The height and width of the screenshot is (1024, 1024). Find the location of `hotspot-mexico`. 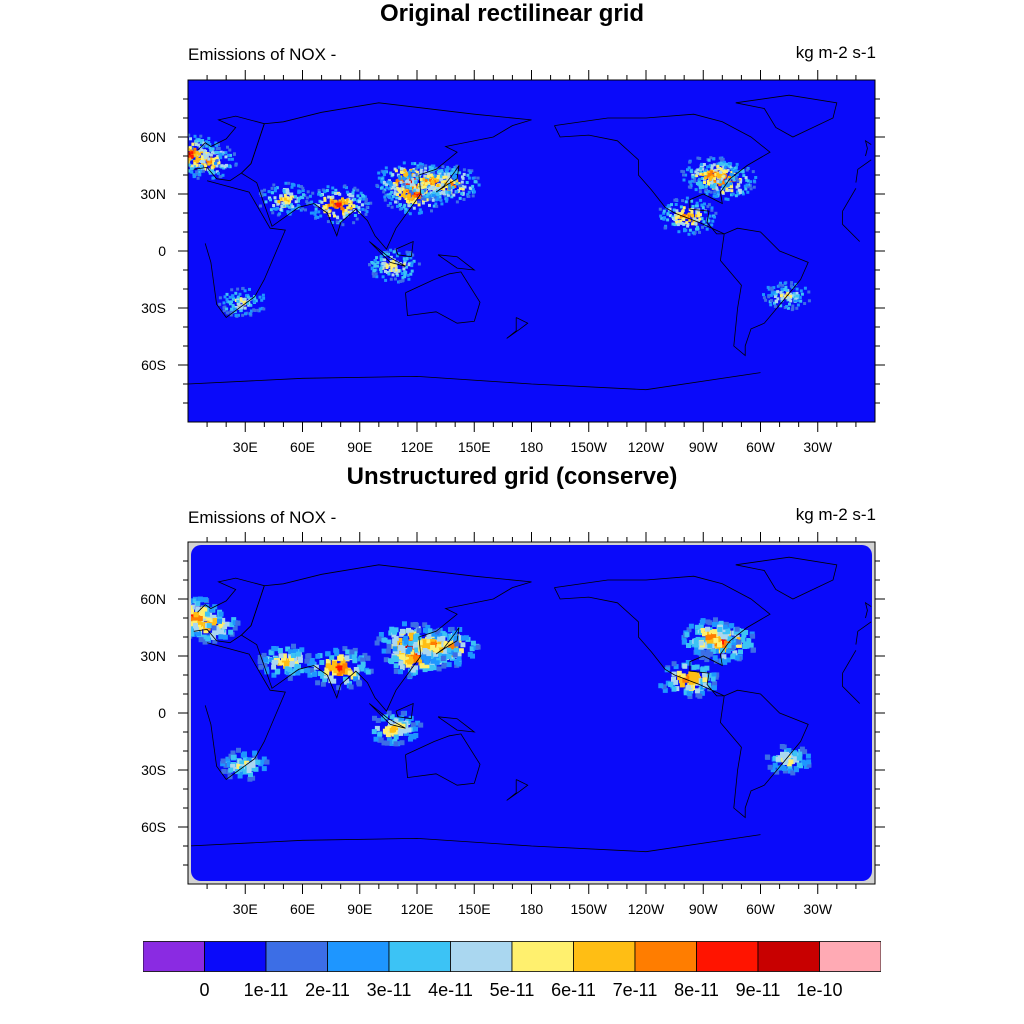

hotspot-mexico is located at coordinates (688, 216).